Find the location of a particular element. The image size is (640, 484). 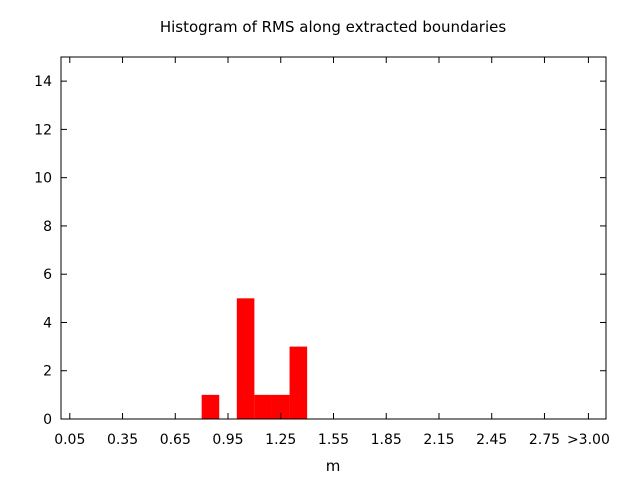

y-tick-label: 6 is located at coordinates (47, 275).